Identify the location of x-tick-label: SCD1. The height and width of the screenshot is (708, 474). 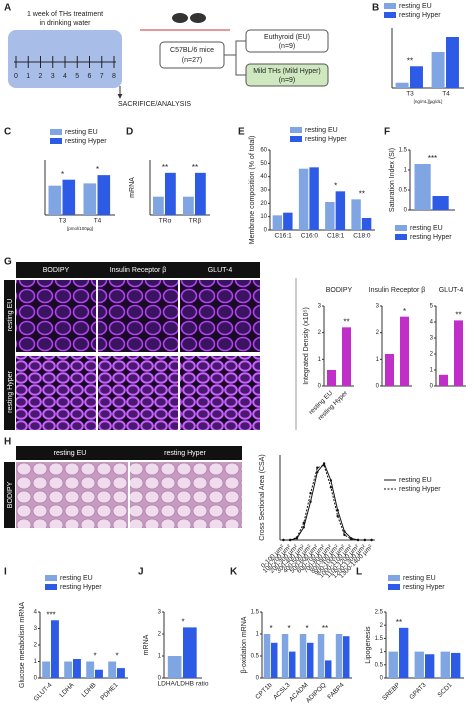
(444, 689).